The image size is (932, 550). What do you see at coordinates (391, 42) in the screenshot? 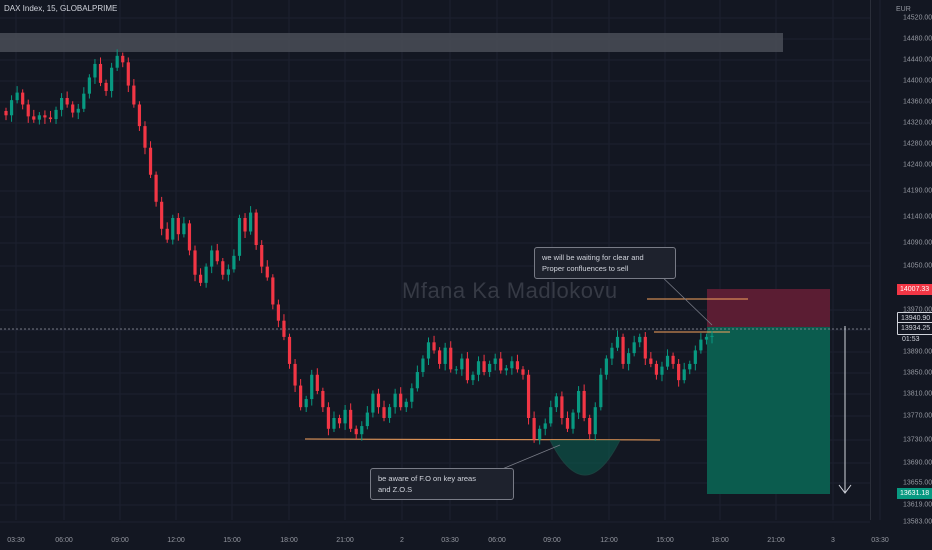
I see `resistance-zone` at bounding box center [391, 42].